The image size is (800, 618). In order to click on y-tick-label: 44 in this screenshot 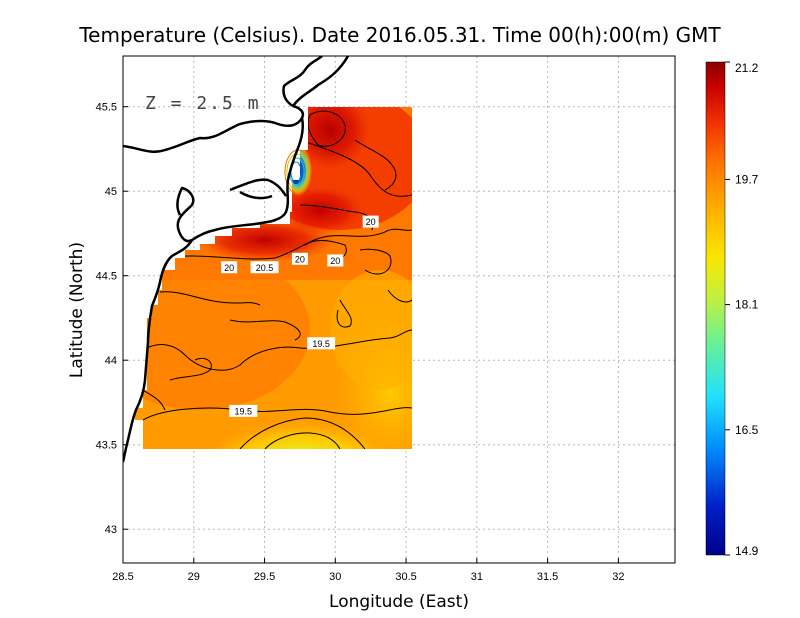, I will do `click(111, 361)`.